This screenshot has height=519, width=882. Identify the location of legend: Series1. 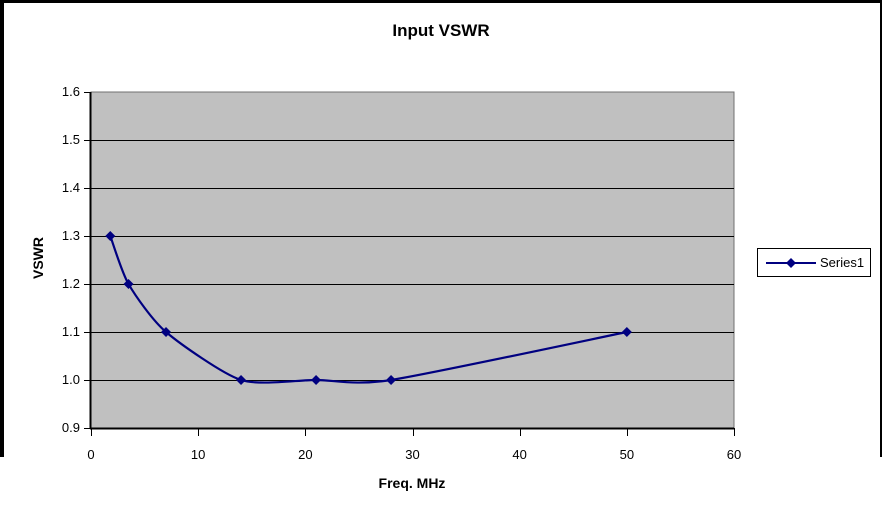
(814, 262).